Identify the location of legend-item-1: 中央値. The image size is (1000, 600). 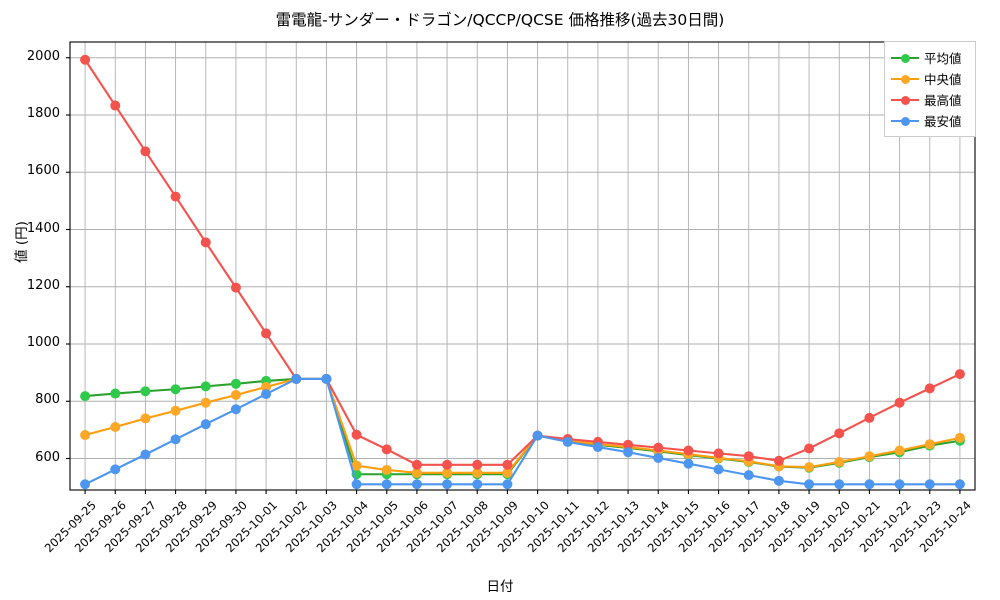
(930, 78).